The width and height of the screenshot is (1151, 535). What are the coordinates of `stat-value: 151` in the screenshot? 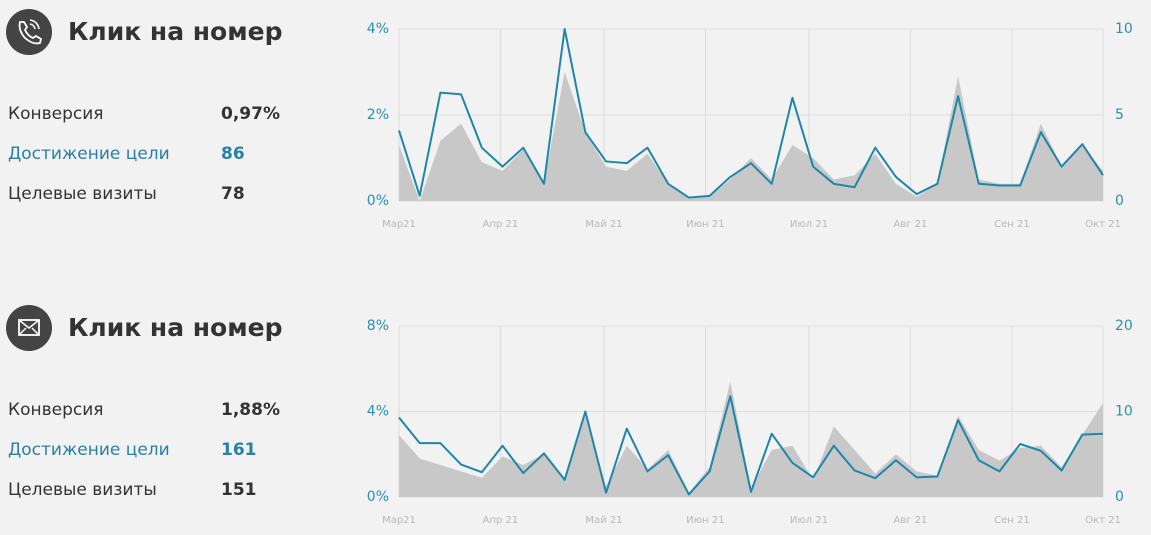 It's located at (239, 490).